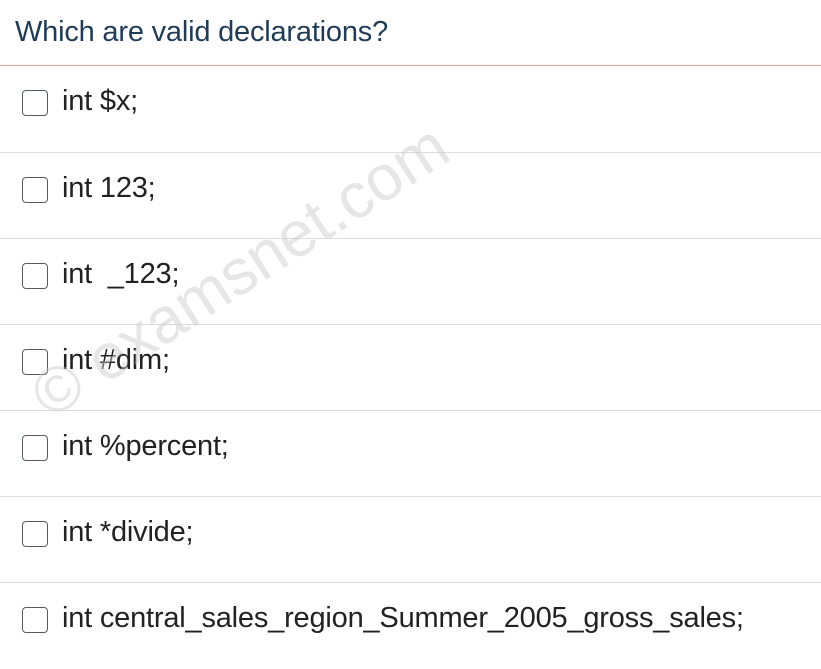  What do you see at coordinates (145, 446) in the screenshot?
I see `option-label: int %percent;` at bounding box center [145, 446].